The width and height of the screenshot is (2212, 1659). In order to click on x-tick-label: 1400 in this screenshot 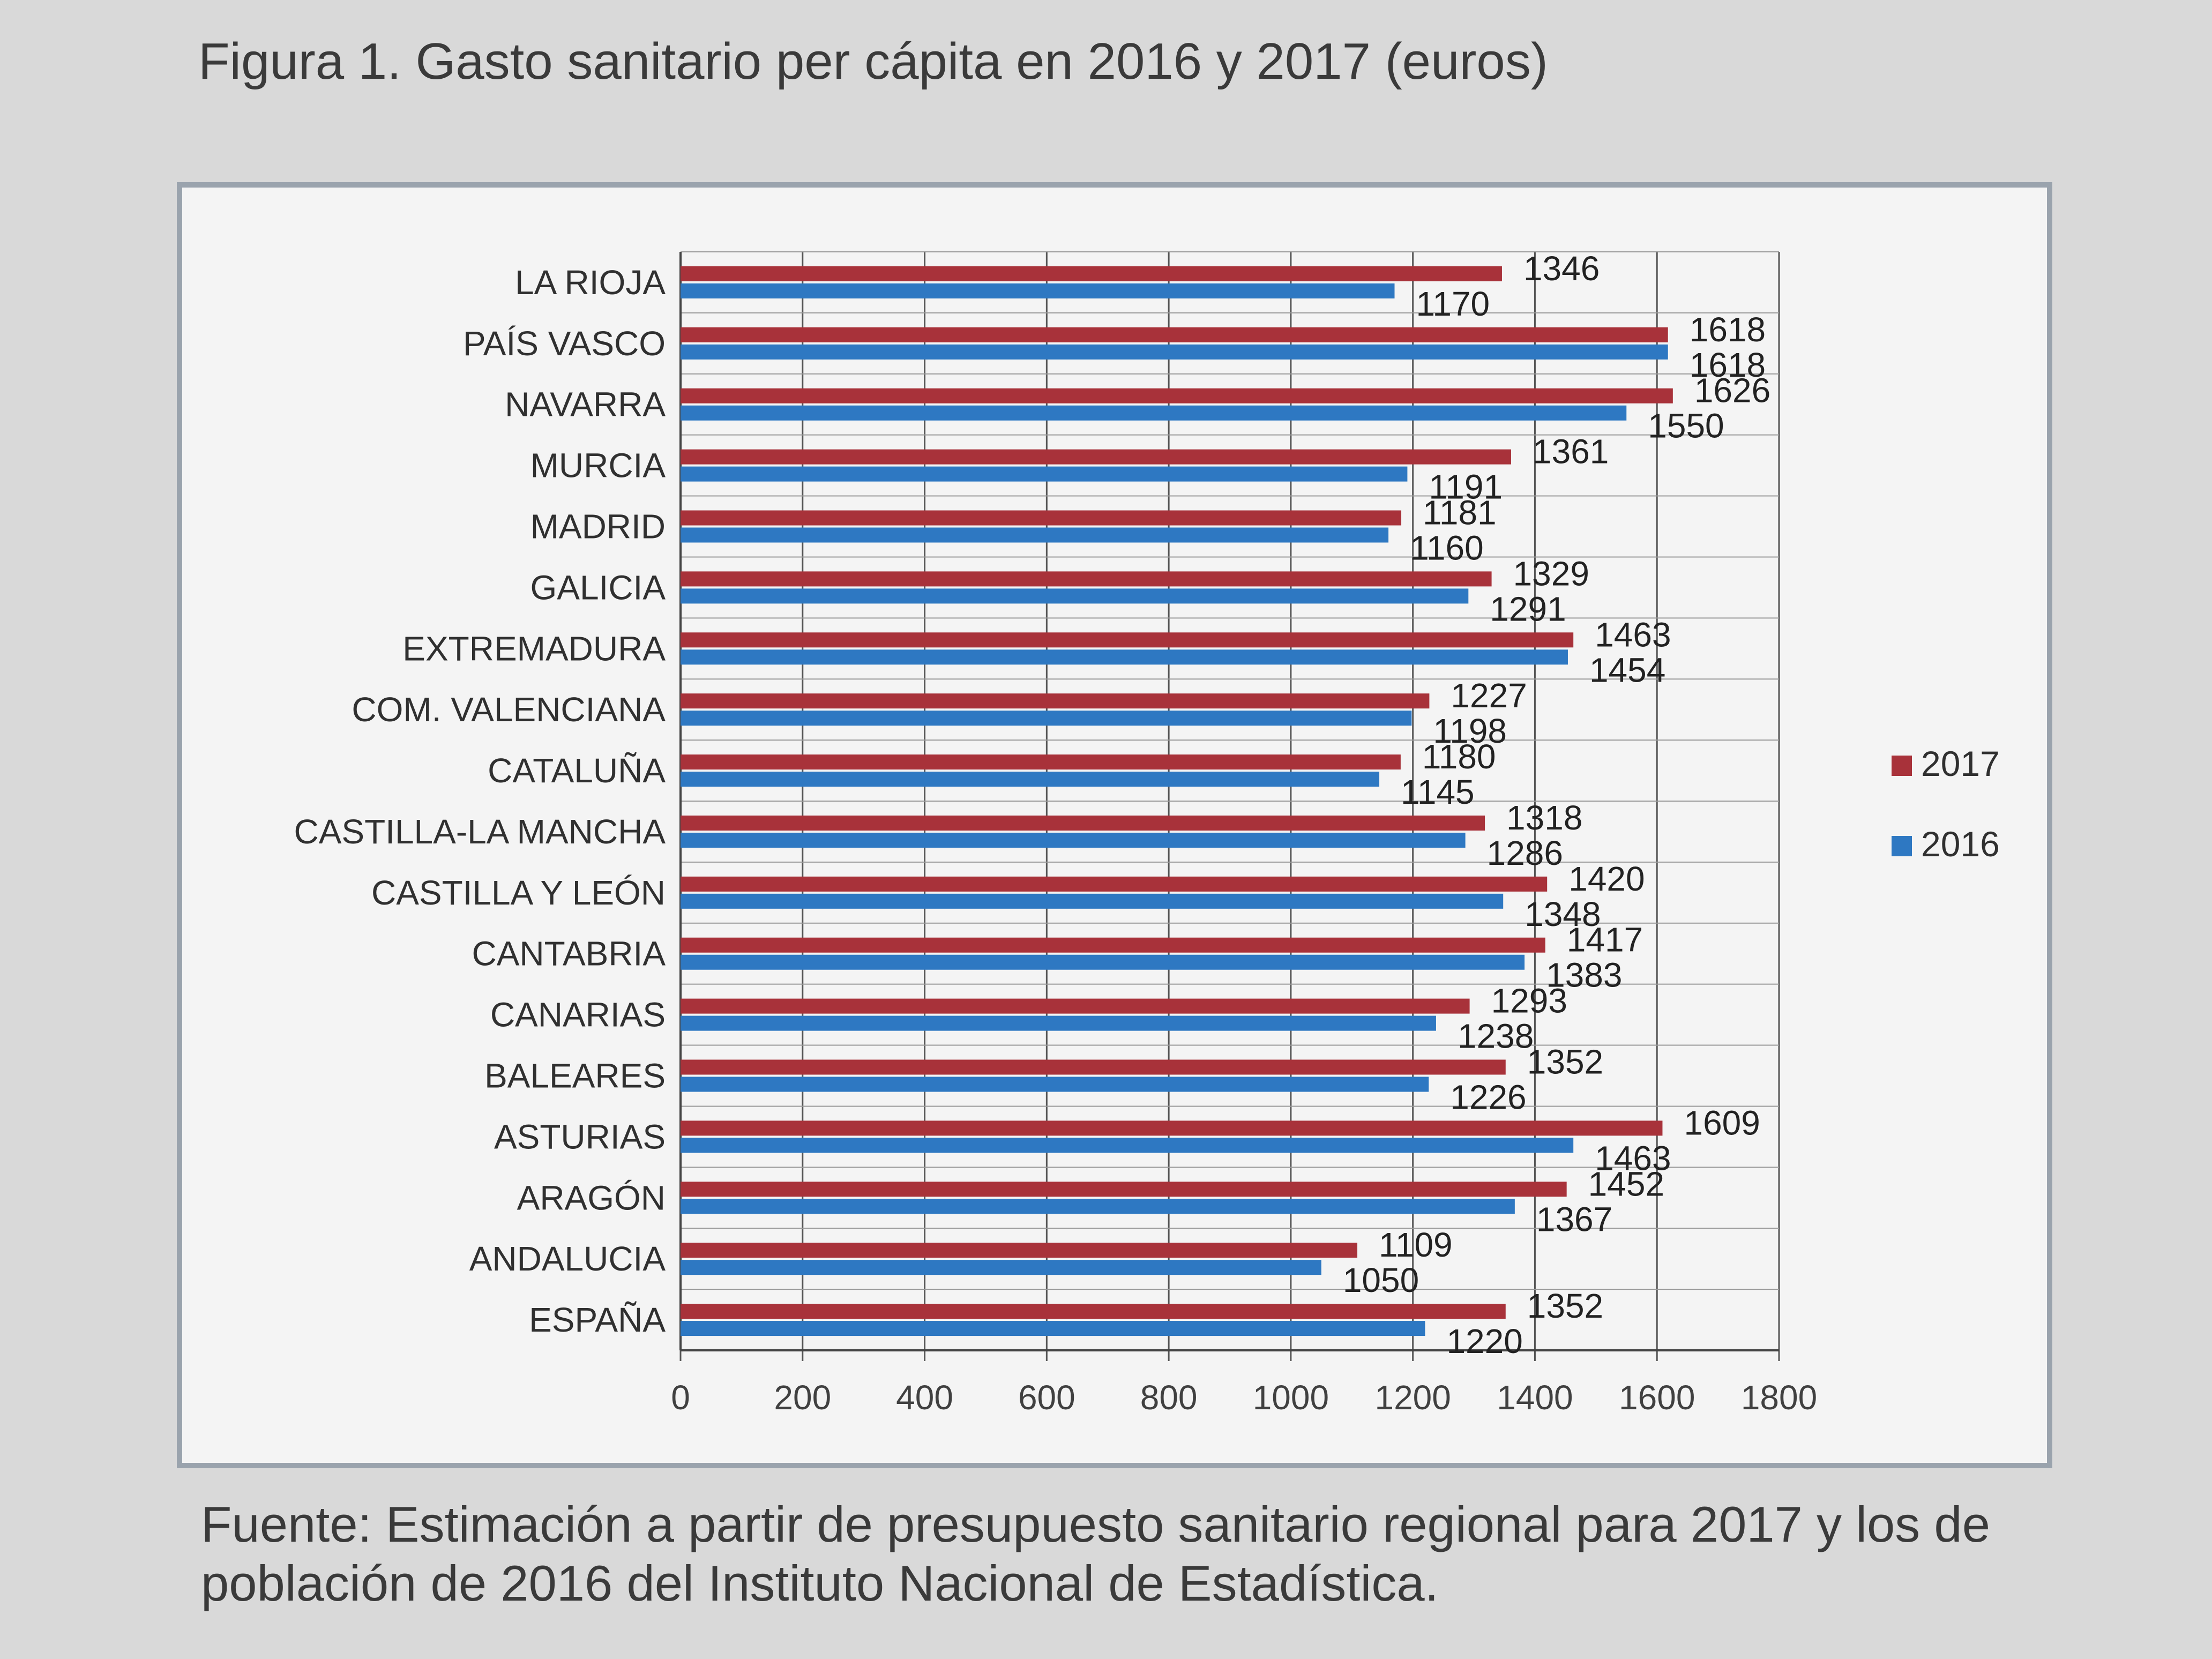, I will do `click(1535, 1397)`.